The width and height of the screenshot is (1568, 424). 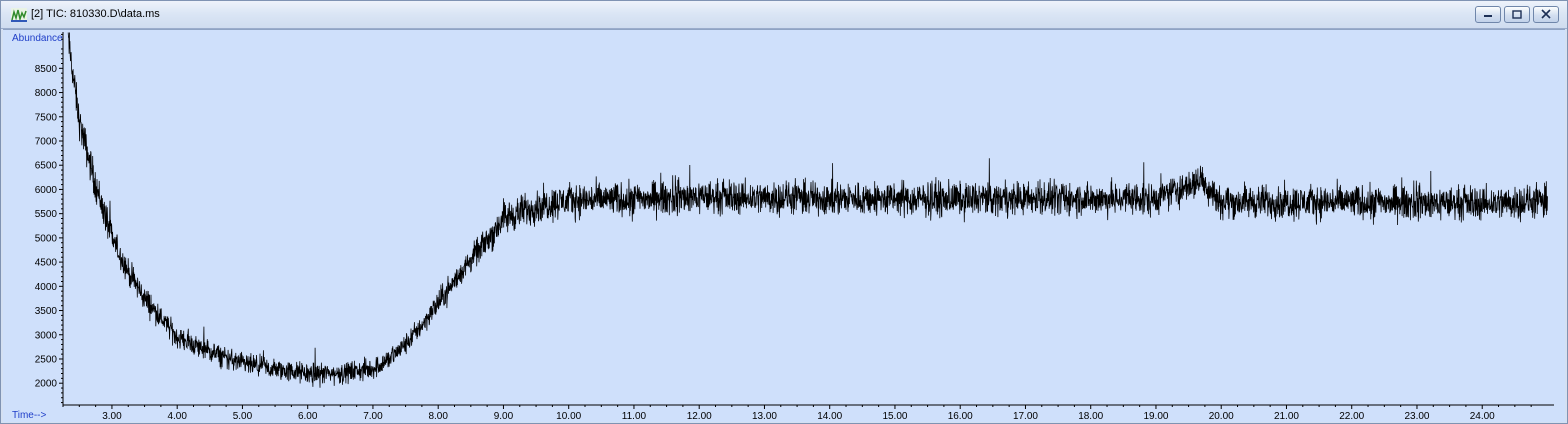 I want to click on x-tick-label: 24.00, so click(x=1482, y=416).